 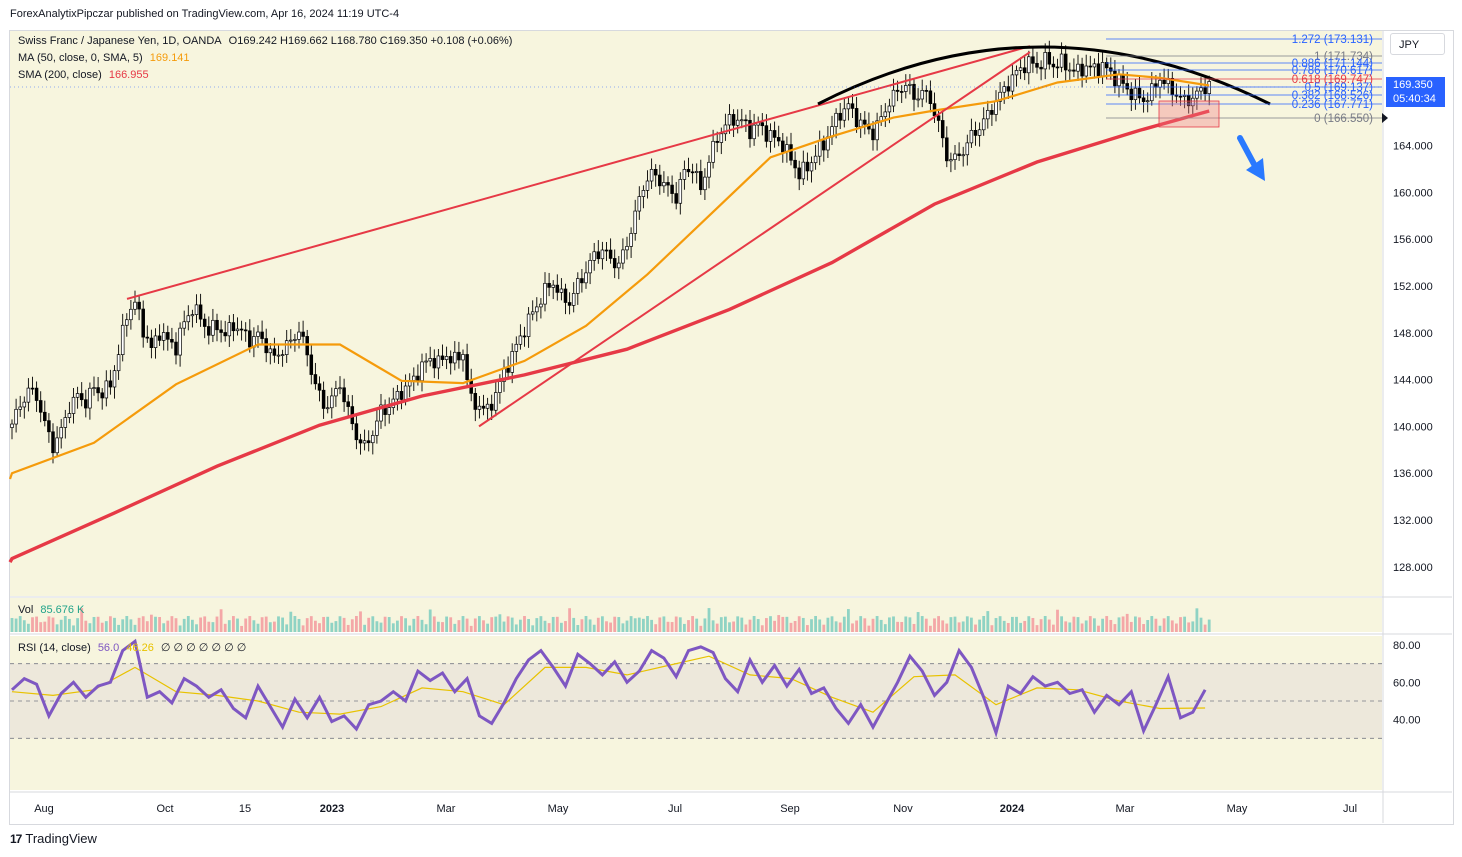 I want to click on fib-level-label: 0.5 (169.137), so click(x=1339, y=88).